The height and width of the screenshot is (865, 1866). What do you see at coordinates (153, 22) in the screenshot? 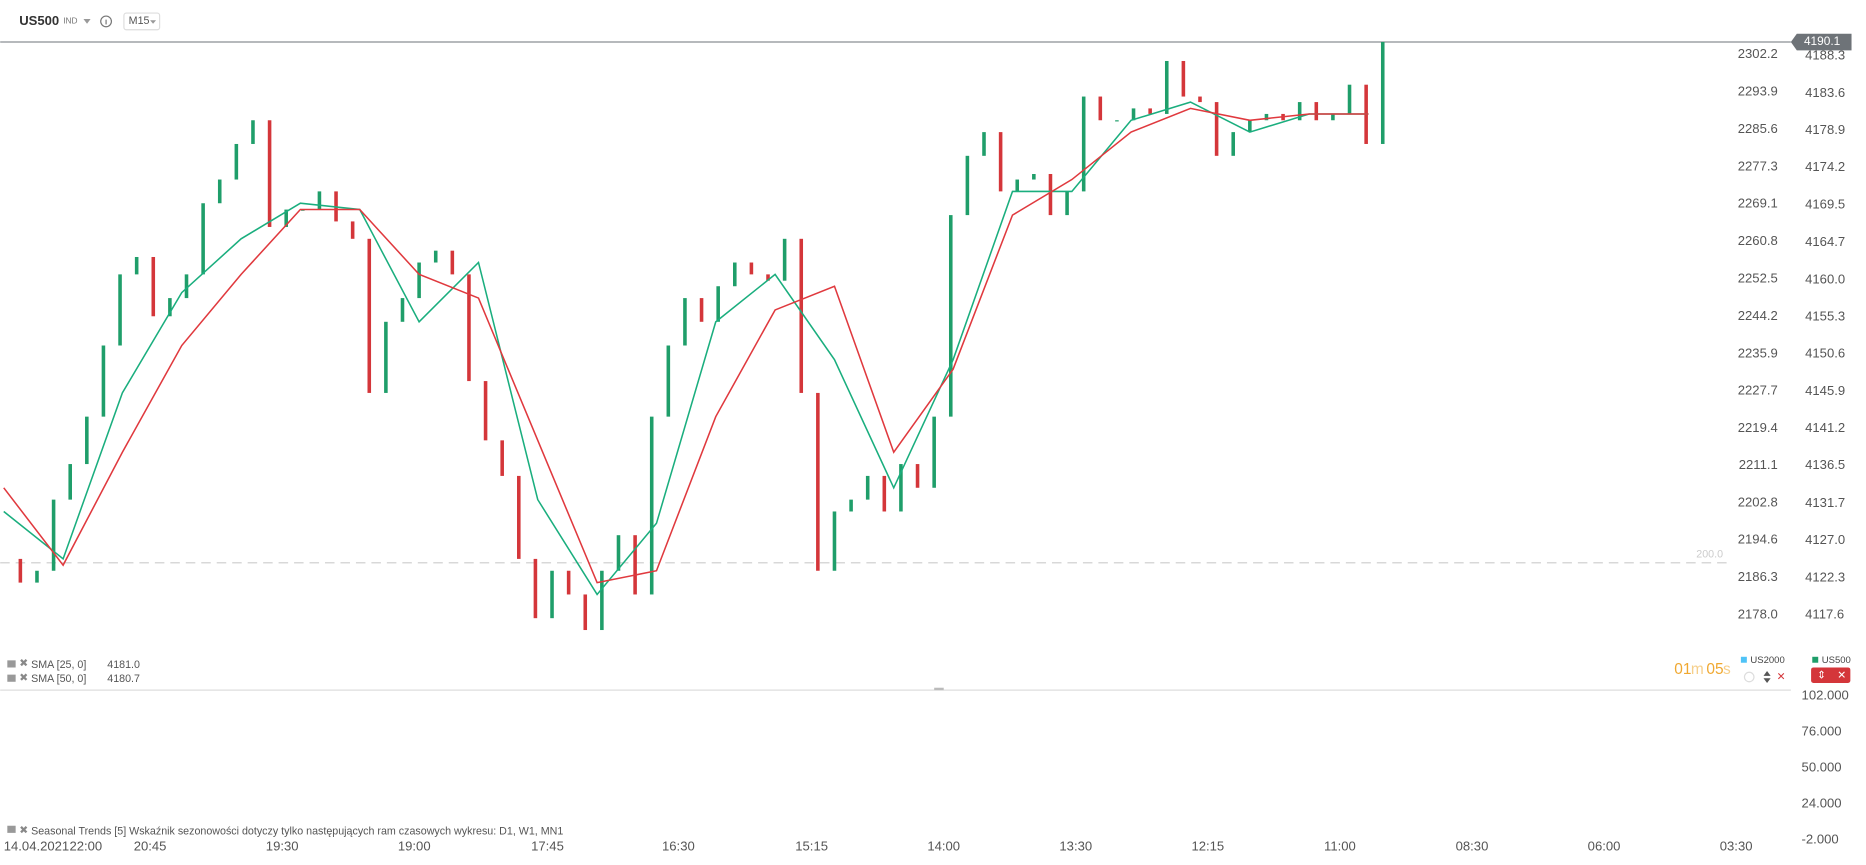
I see `timeframe-dropdown` at bounding box center [153, 22].